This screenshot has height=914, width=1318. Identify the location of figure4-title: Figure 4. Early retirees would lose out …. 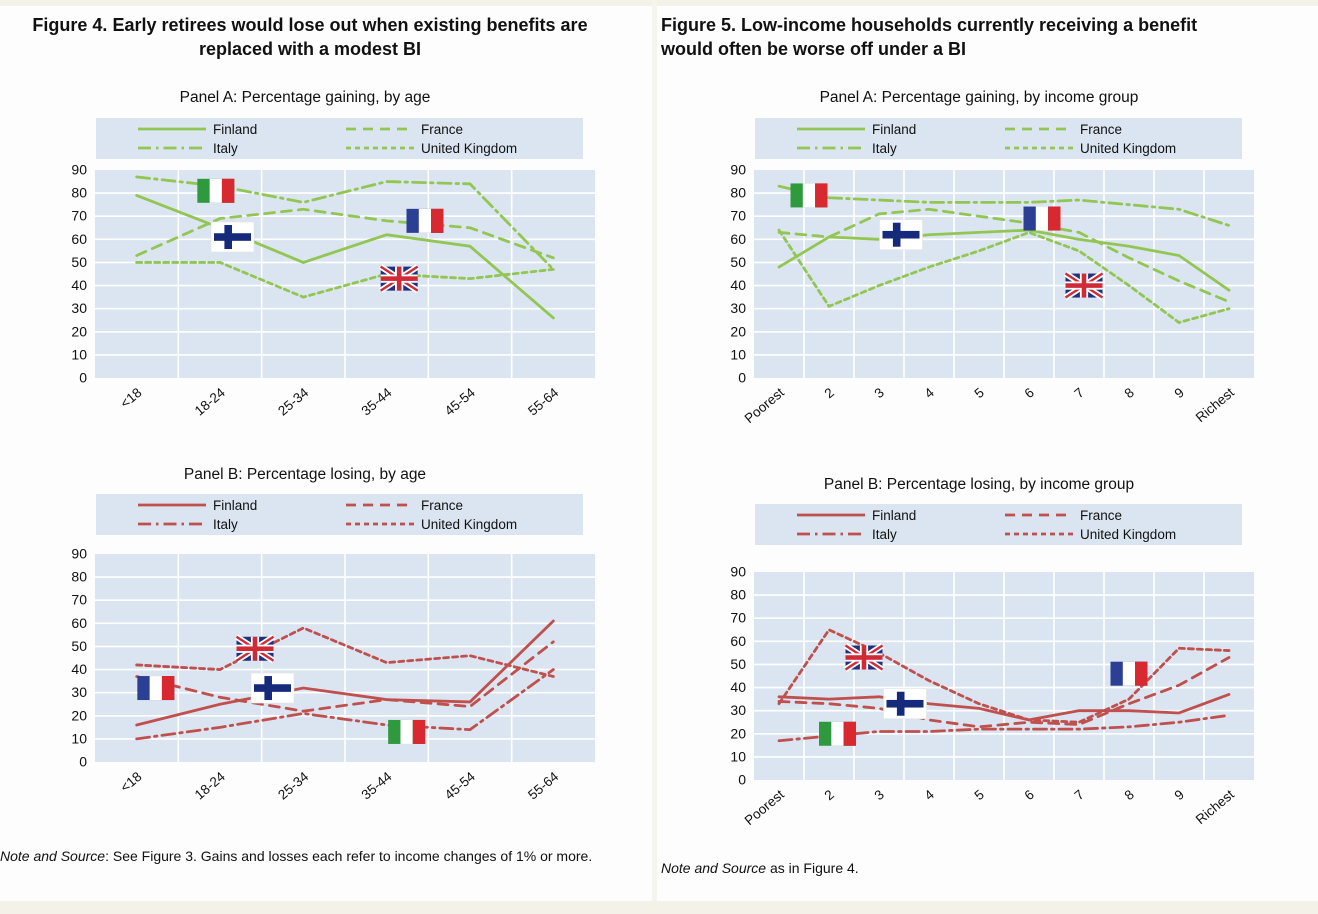
(310, 37).